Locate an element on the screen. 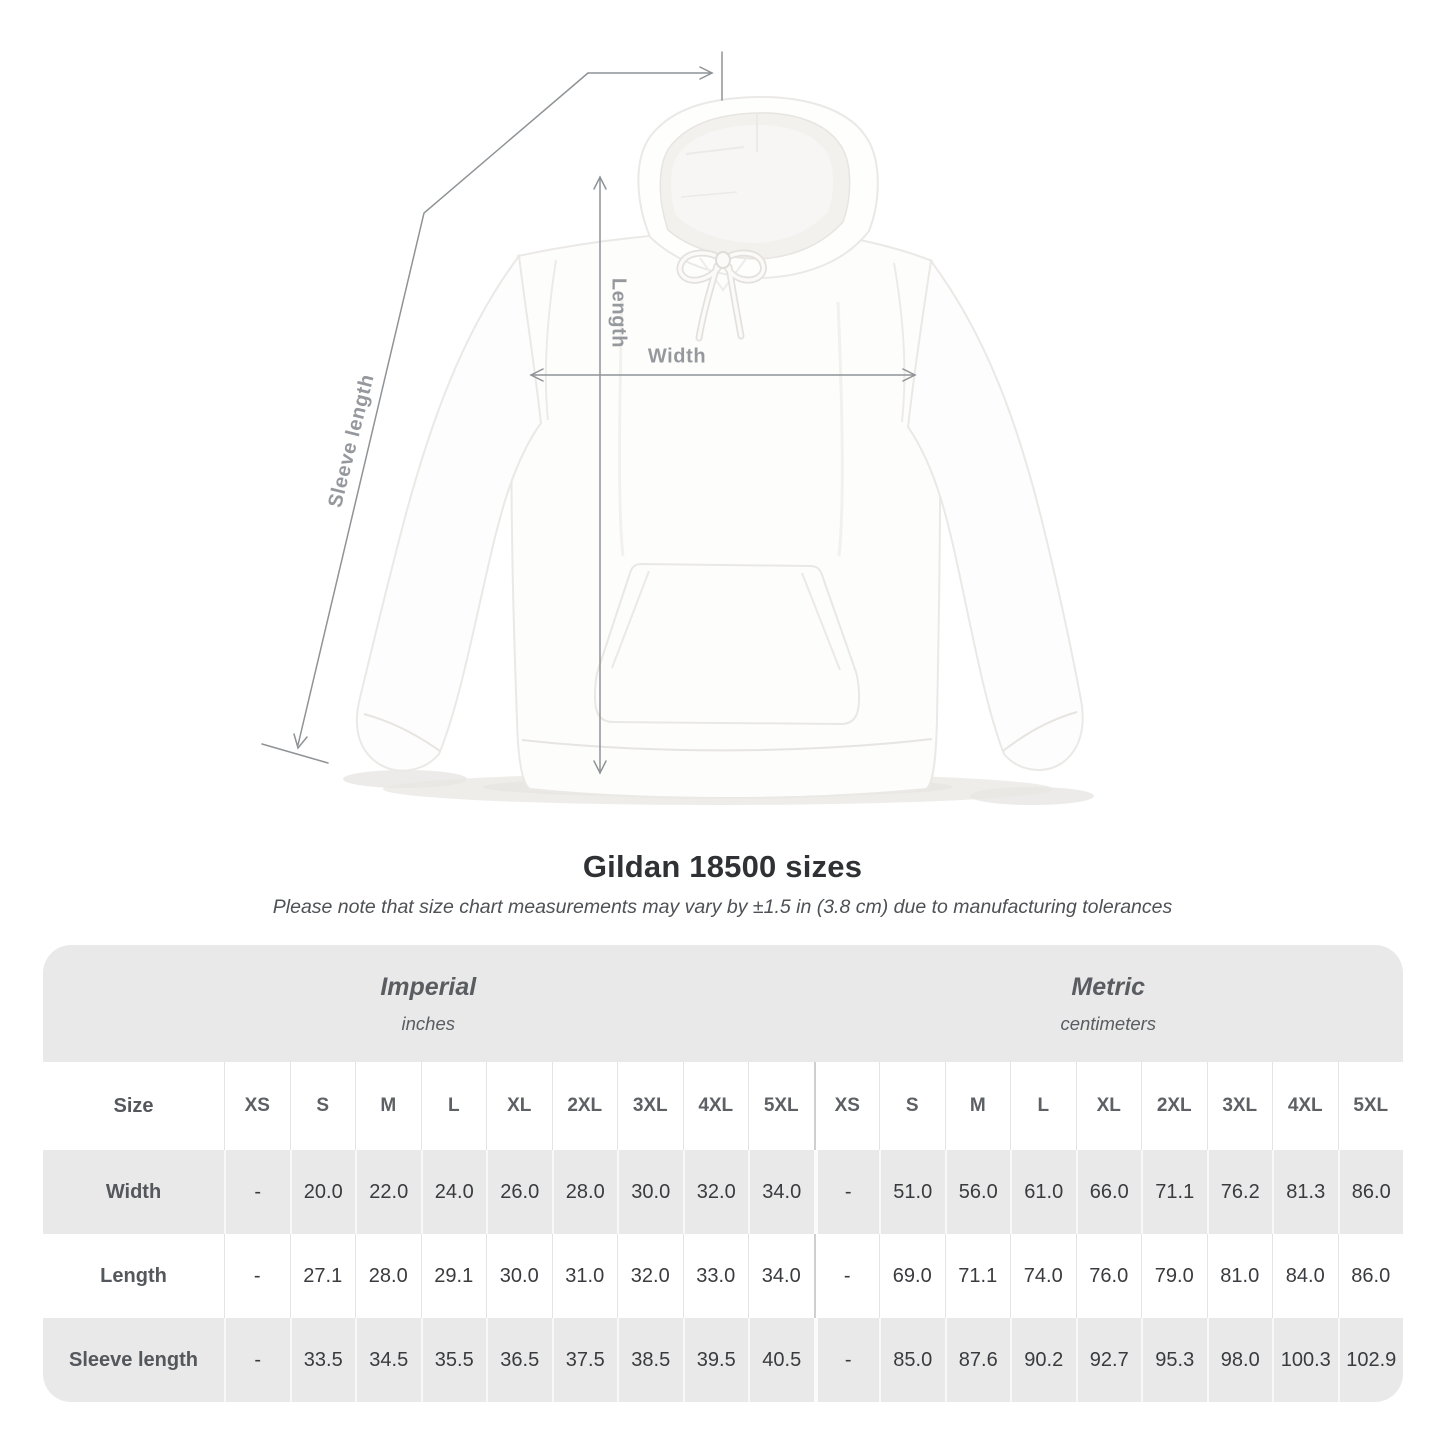  imperial-value: 39.5 is located at coordinates (715, 1360).